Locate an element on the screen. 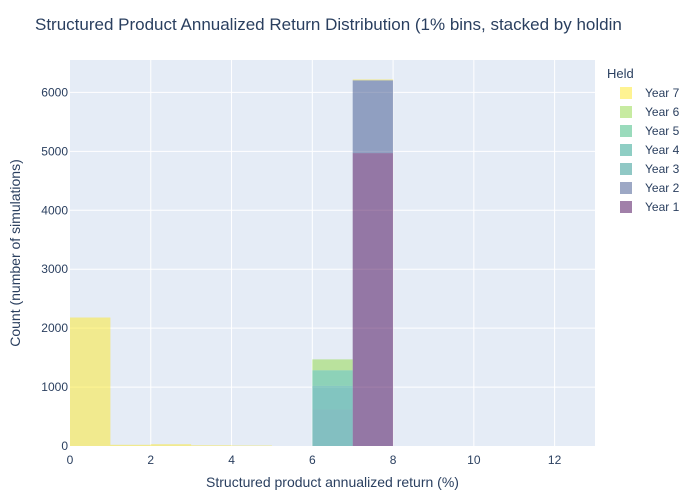 The width and height of the screenshot is (700, 500). legend-label: Year 5 is located at coordinates (662, 131).